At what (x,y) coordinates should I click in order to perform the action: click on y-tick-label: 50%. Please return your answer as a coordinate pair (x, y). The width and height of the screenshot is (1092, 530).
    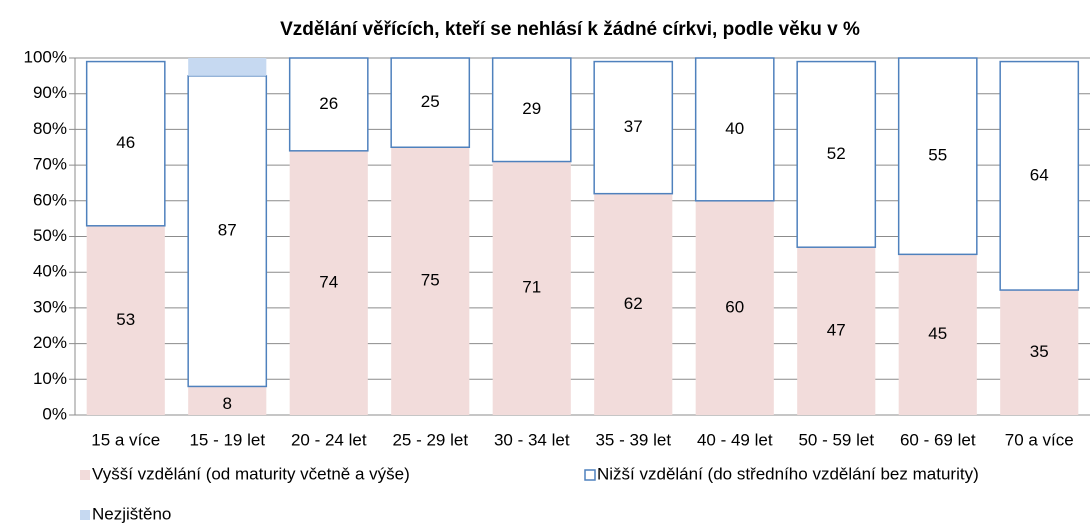
    Looking at the image, I should click on (50, 235).